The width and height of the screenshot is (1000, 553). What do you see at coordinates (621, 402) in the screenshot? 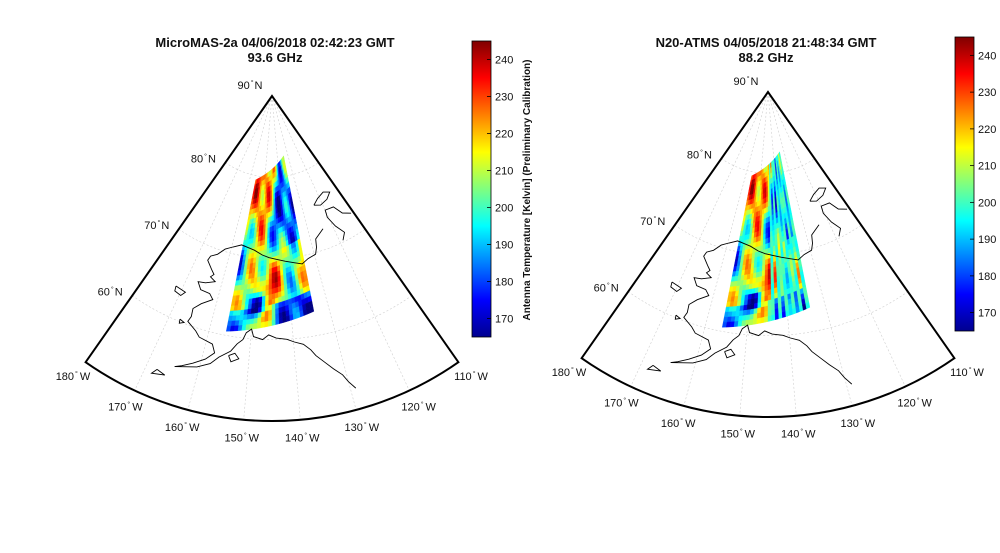
I see `lon-label: 170° W` at bounding box center [621, 402].